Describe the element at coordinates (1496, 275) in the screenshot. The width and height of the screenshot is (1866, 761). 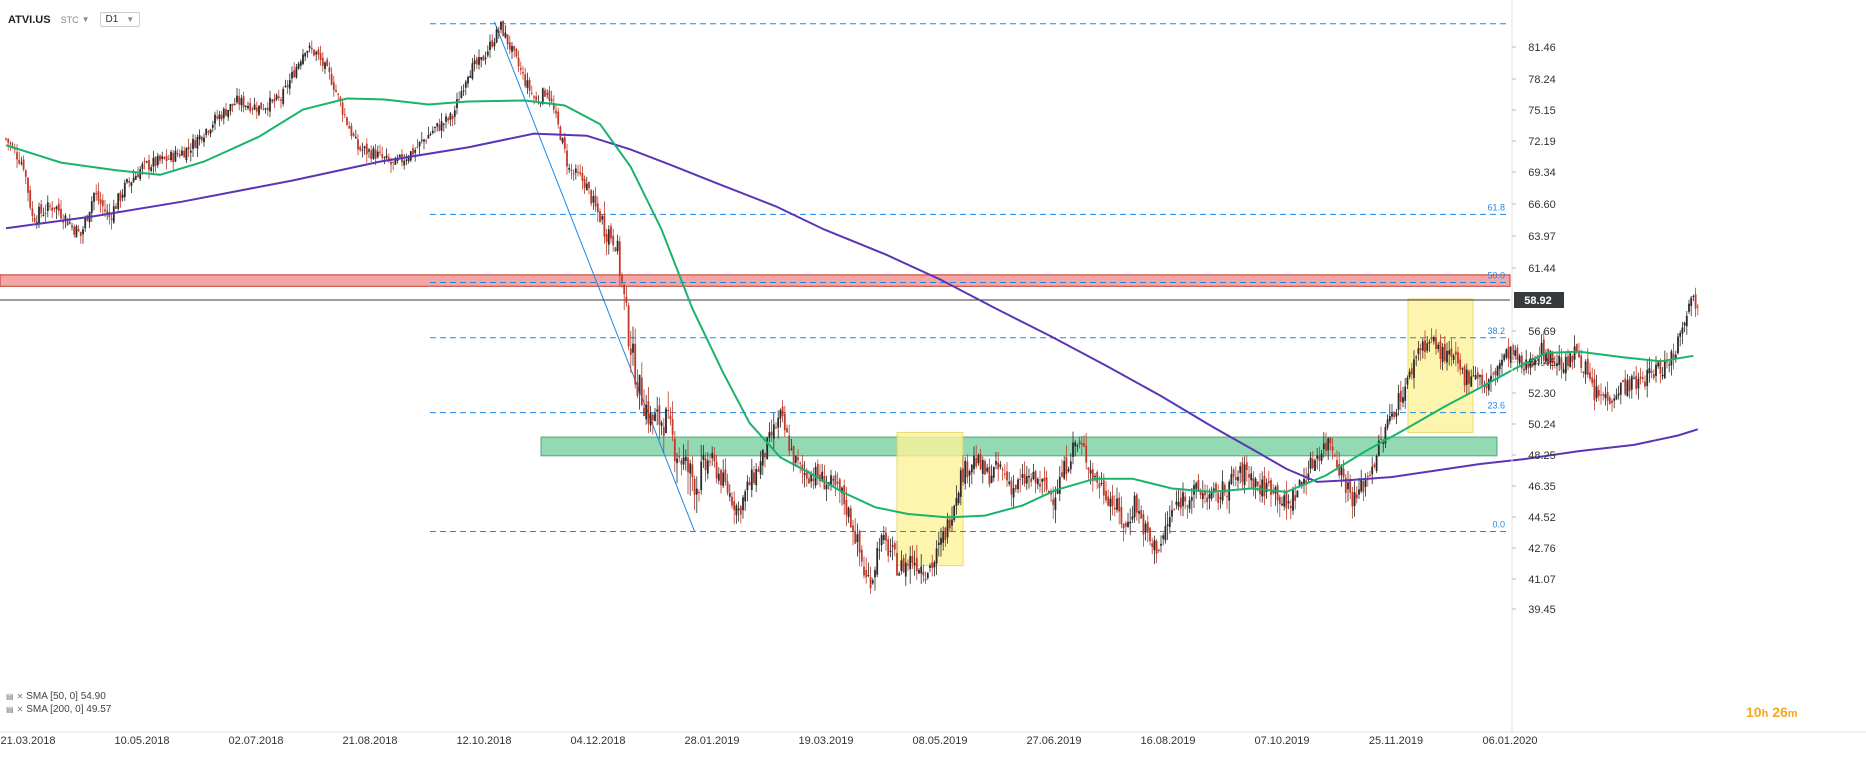
I see `fib-level-label: 50.0` at that location.